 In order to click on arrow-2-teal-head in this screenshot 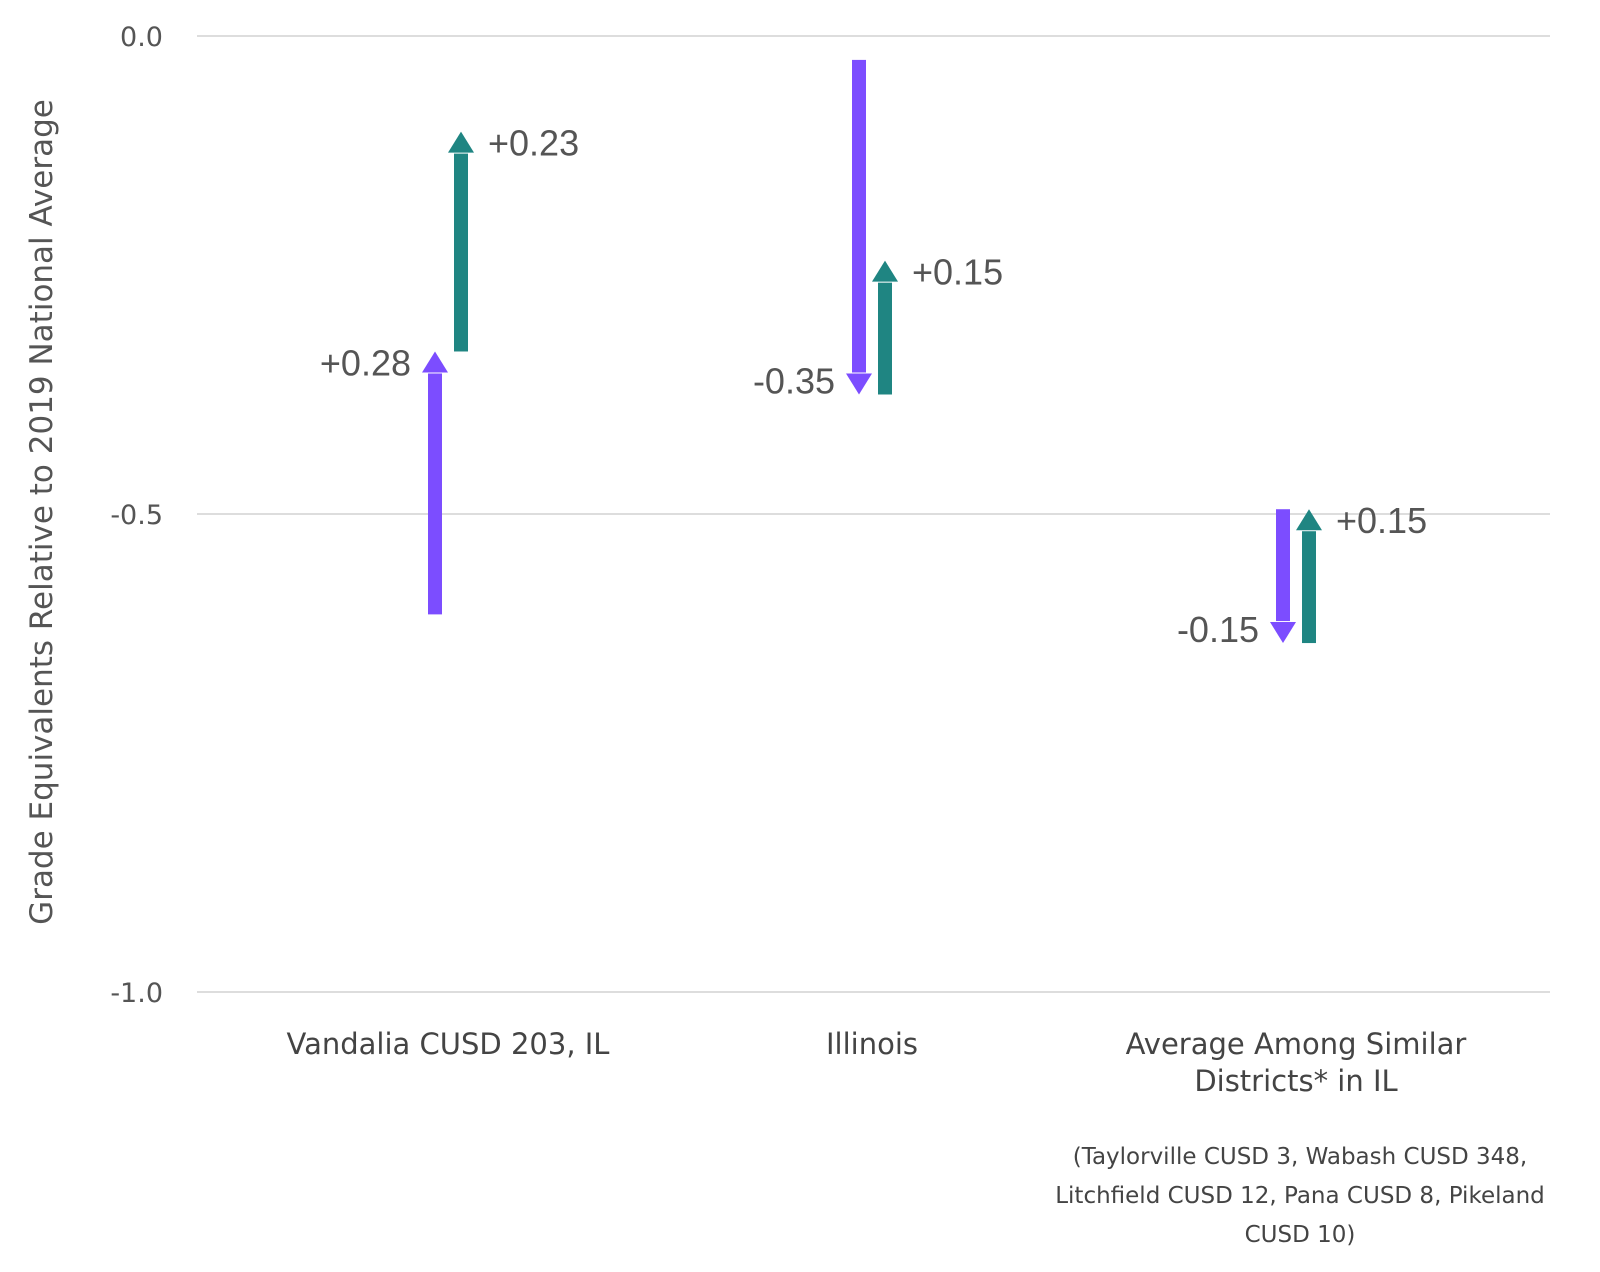, I will do `click(1309, 520)`.